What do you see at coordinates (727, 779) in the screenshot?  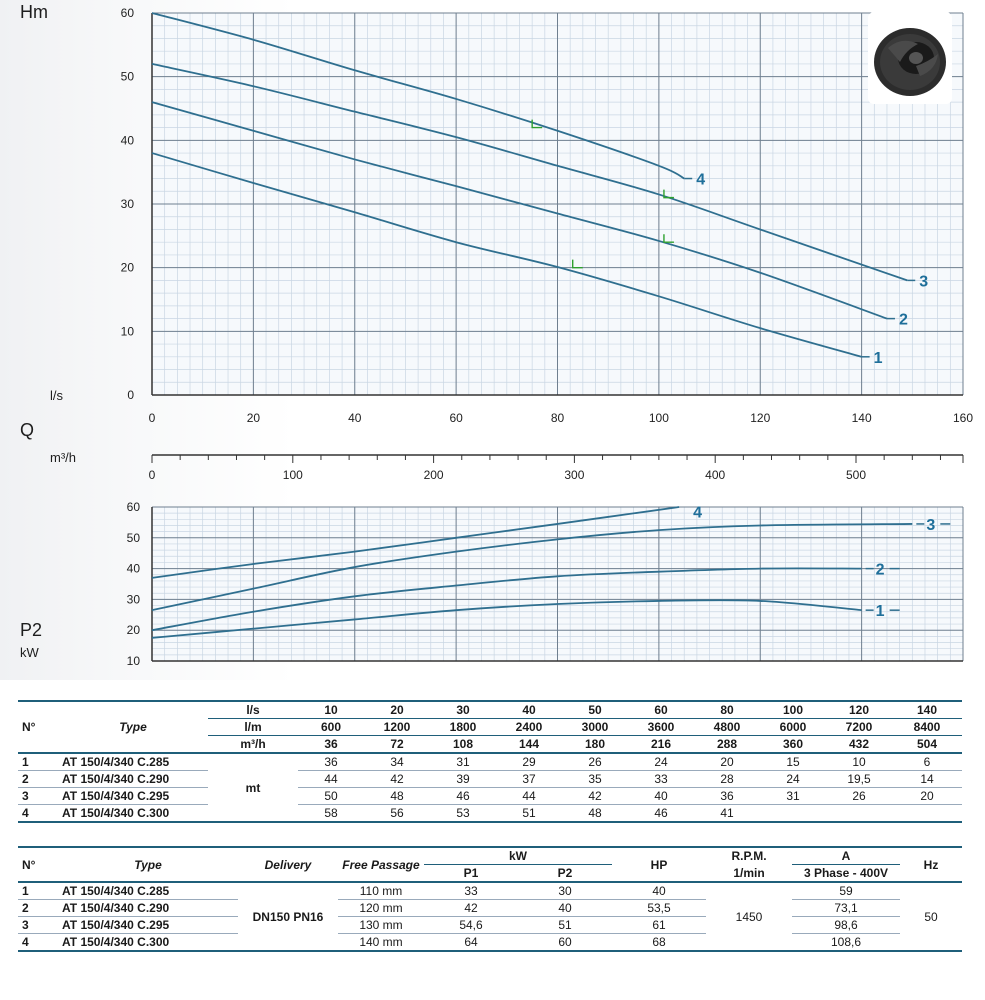 I see `head-value: 28` at bounding box center [727, 779].